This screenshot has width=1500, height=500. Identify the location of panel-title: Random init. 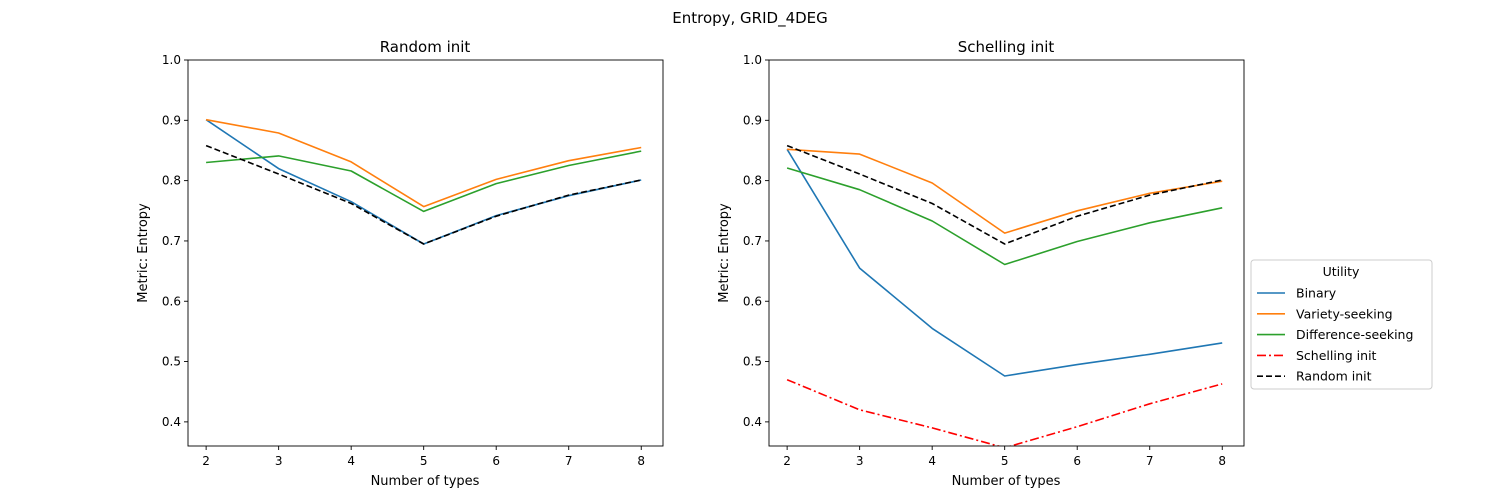
(425, 47).